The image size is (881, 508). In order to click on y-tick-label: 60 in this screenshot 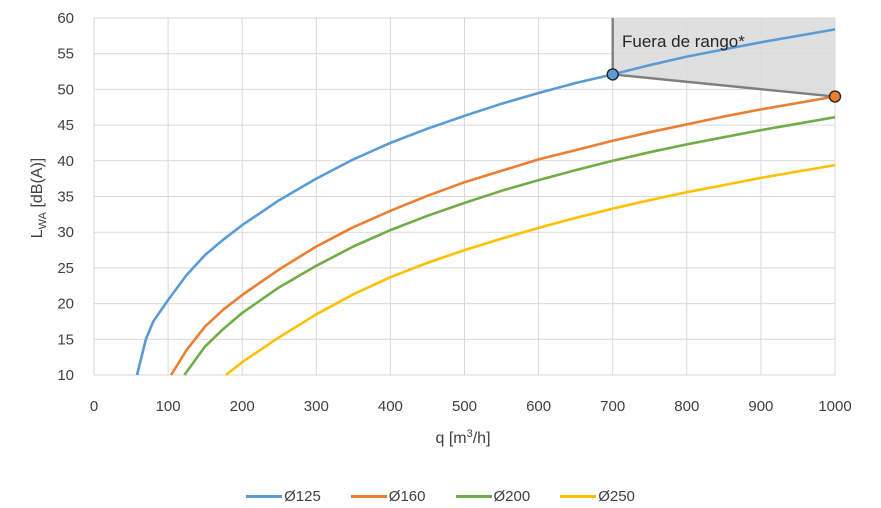, I will do `click(65, 18)`.